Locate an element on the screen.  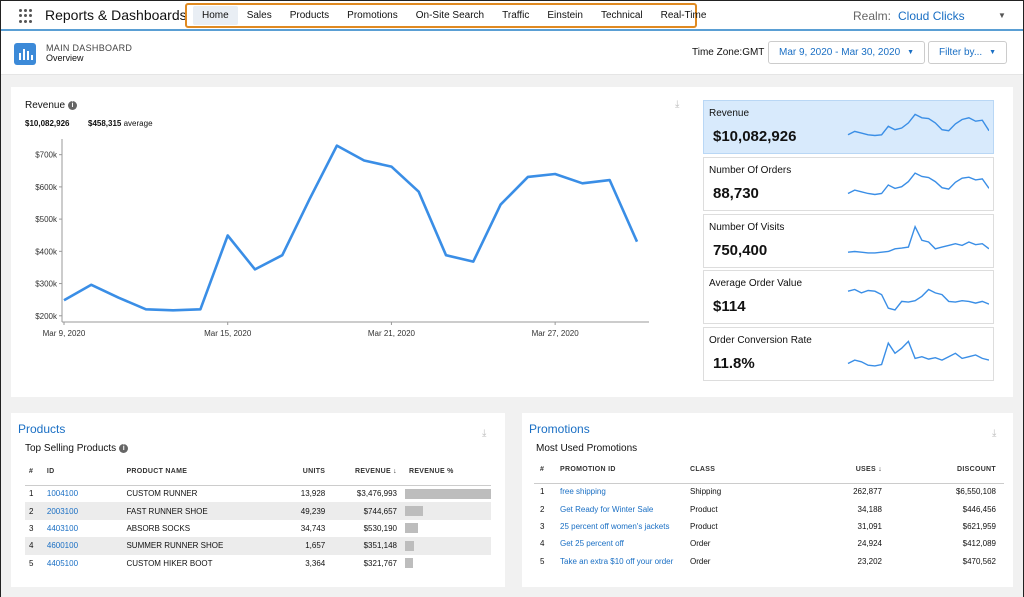
cell-name: CUSTOM RUNNER is located at coordinates (162, 494).